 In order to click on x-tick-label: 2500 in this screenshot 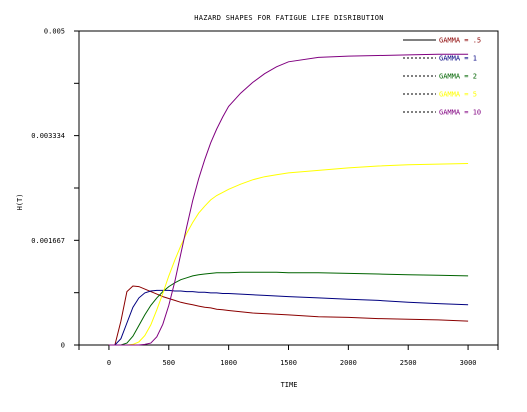, I will do `click(408, 363)`.